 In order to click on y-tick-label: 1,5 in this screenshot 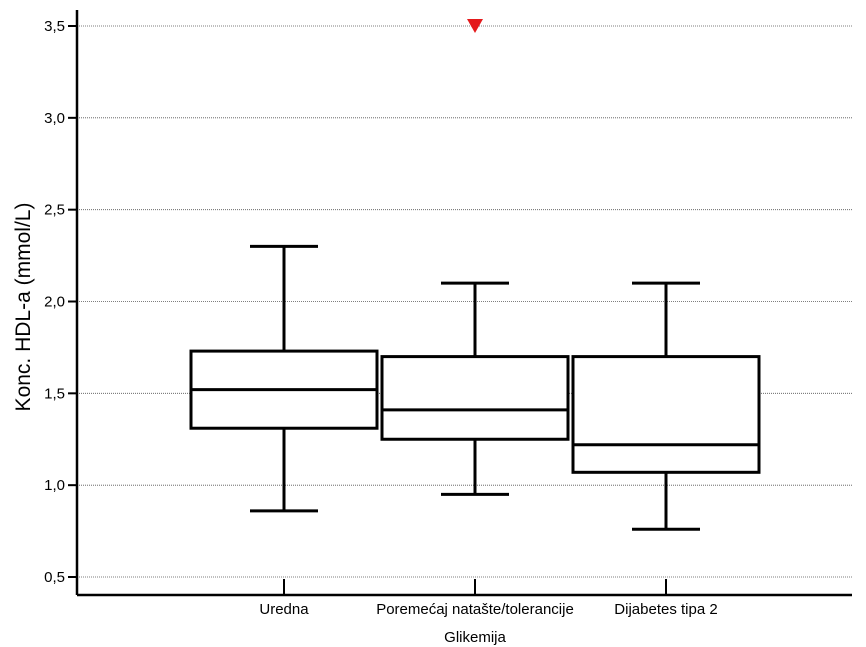, I will do `click(54, 393)`.